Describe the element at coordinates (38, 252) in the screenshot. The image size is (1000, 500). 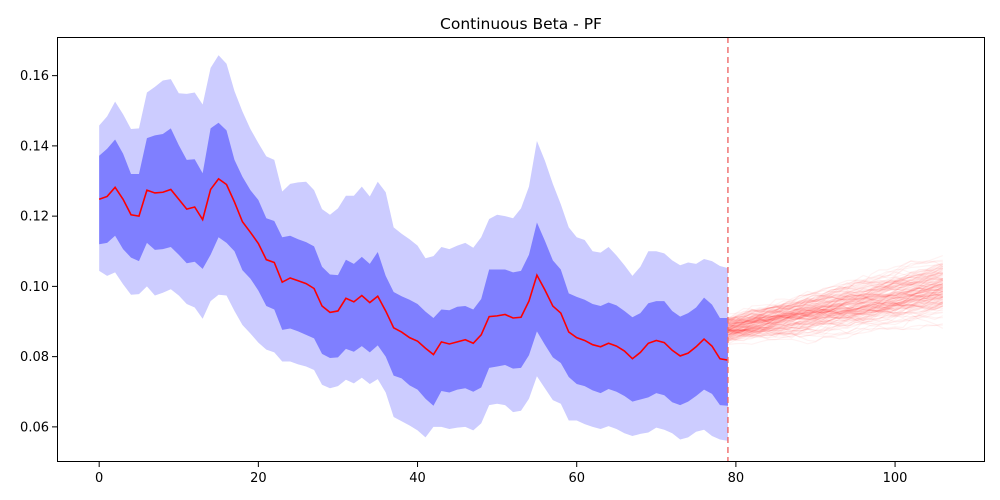
I see `y-axis: 0.06 0.08 0.10 0.12 0.14 0.16` at that location.